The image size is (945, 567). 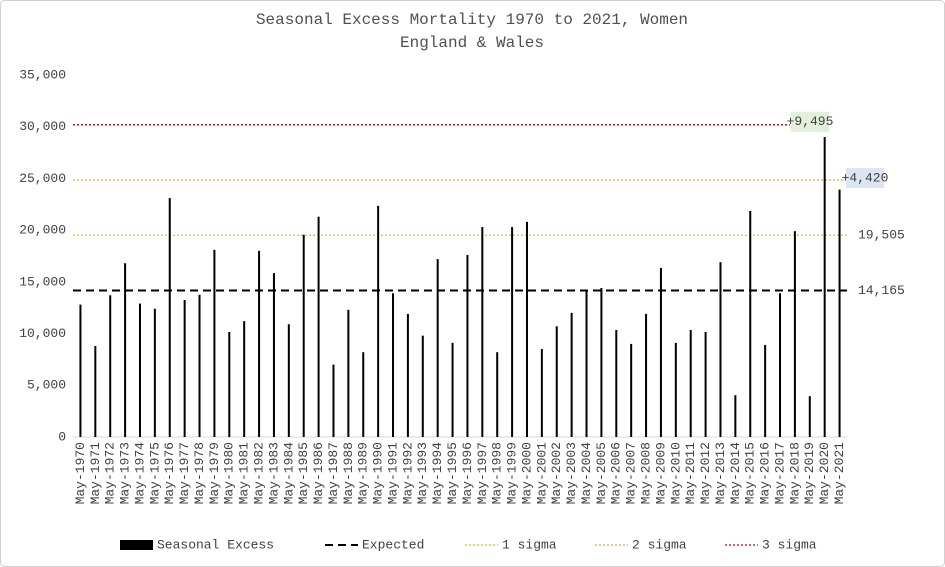 I want to click on x-tick-label: May-2004, so click(x=586, y=473).